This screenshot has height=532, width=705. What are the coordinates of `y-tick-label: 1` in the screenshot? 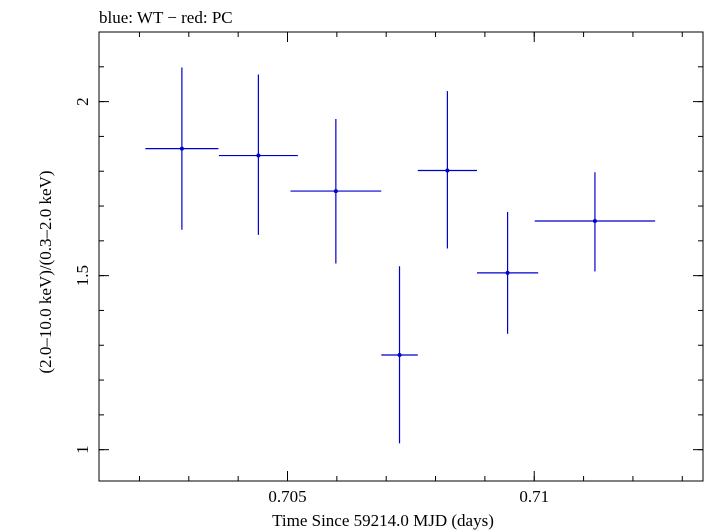 It's located at (82, 449).